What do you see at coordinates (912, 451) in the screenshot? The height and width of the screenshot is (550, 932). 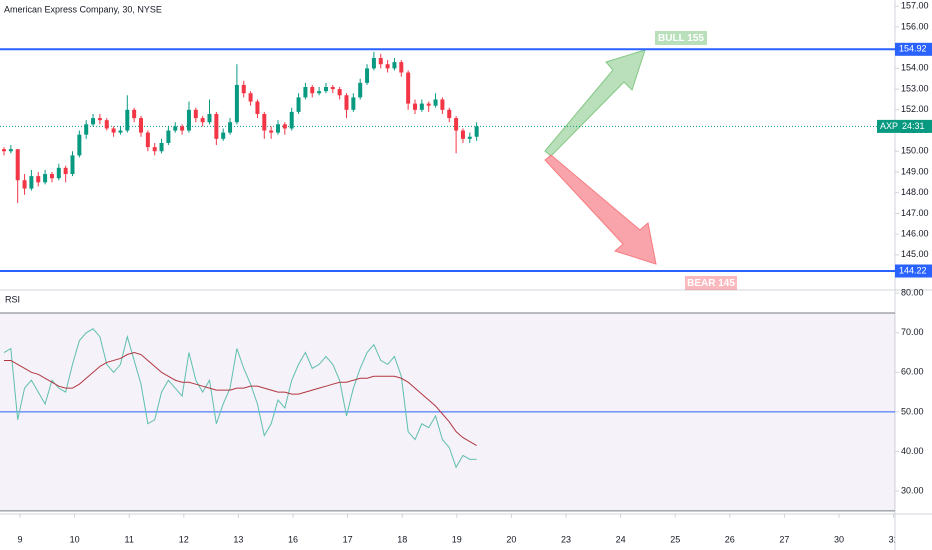 I see `y-tick-label: 40.00` at bounding box center [912, 451].